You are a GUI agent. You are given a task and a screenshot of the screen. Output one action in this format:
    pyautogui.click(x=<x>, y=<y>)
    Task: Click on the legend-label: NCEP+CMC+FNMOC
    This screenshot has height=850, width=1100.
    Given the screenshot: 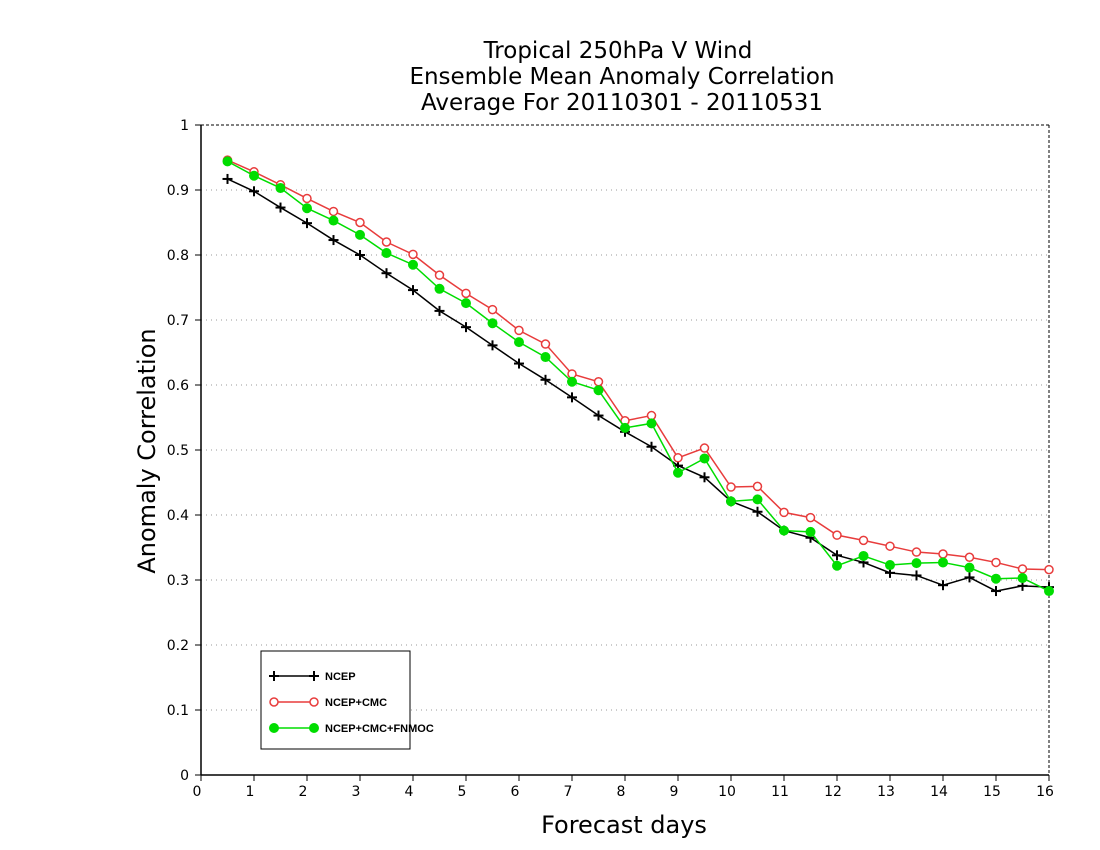 What is the action you would take?
    pyautogui.click(x=379, y=729)
    